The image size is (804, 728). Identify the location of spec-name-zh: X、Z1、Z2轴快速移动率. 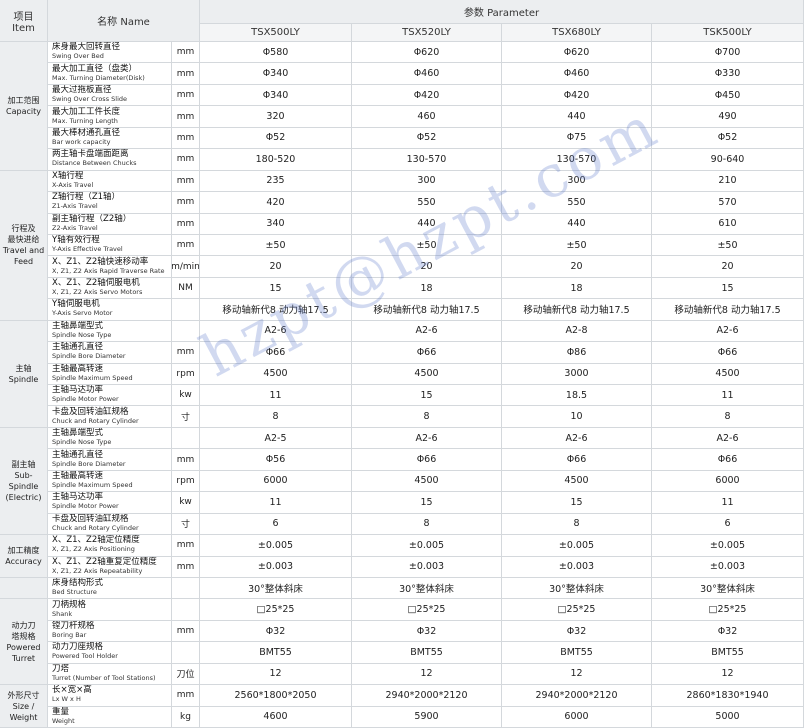
(100, 261).